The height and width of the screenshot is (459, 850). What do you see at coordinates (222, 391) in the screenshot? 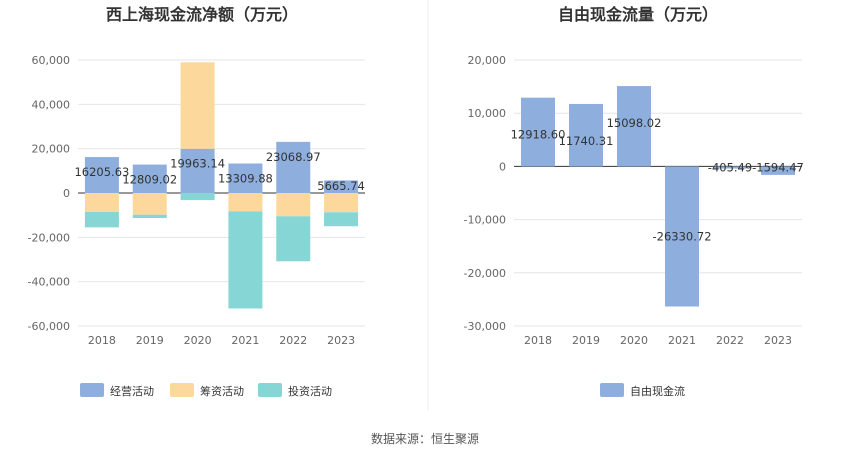
I see `legend-label: 筹资活动` at bounding box center [222, 391].